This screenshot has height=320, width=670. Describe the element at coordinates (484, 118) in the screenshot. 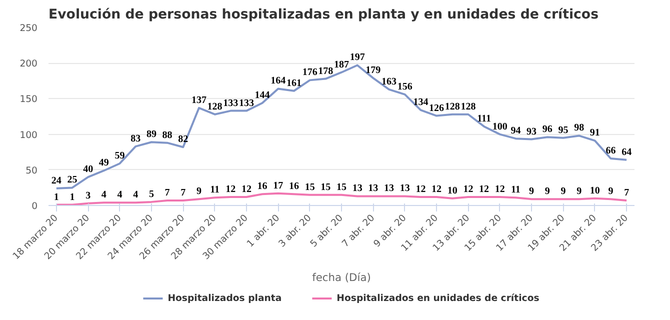

I see `data-label: 111` at that location.